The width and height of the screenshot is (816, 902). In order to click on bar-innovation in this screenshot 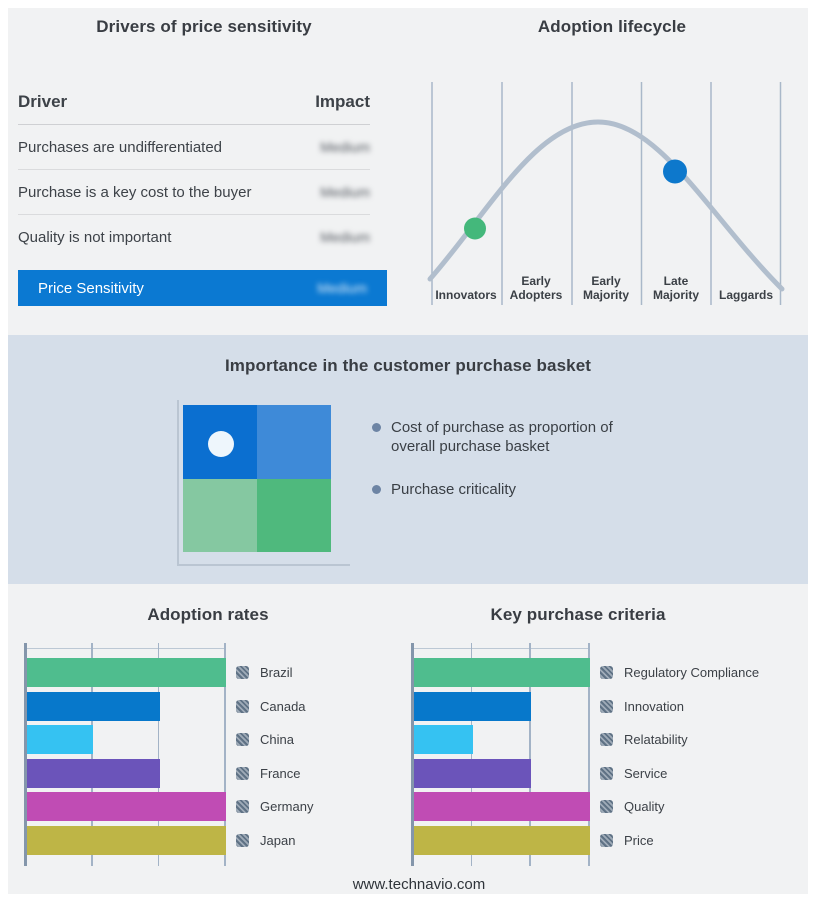, I will do `click(473, 706)`.